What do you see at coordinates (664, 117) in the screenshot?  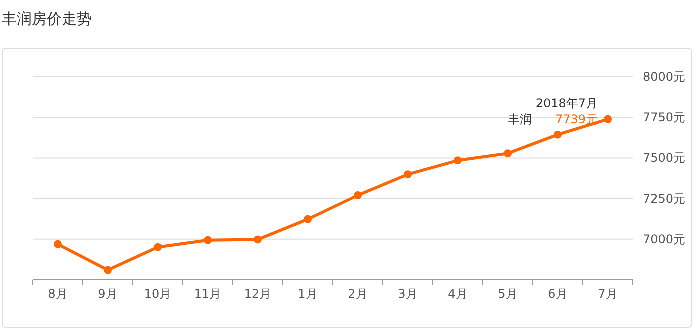 I see `y-tick-label: 7750元` at bounding box center [664, 117].